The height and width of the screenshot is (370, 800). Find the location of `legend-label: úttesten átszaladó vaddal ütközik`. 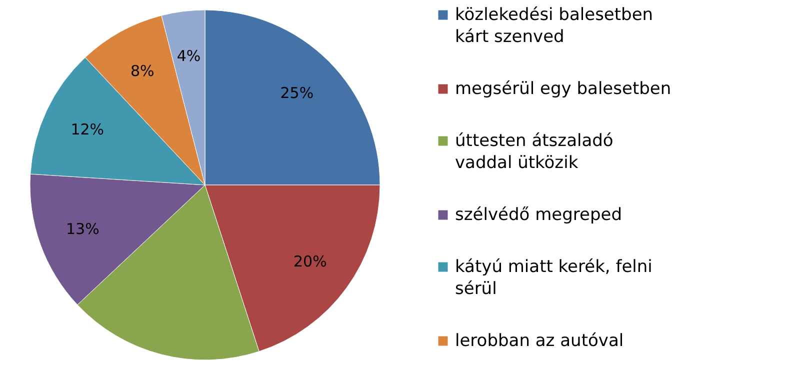

legend-label: úttesten átszaladó vaddal ütközik is located at coordinates (534, 152).